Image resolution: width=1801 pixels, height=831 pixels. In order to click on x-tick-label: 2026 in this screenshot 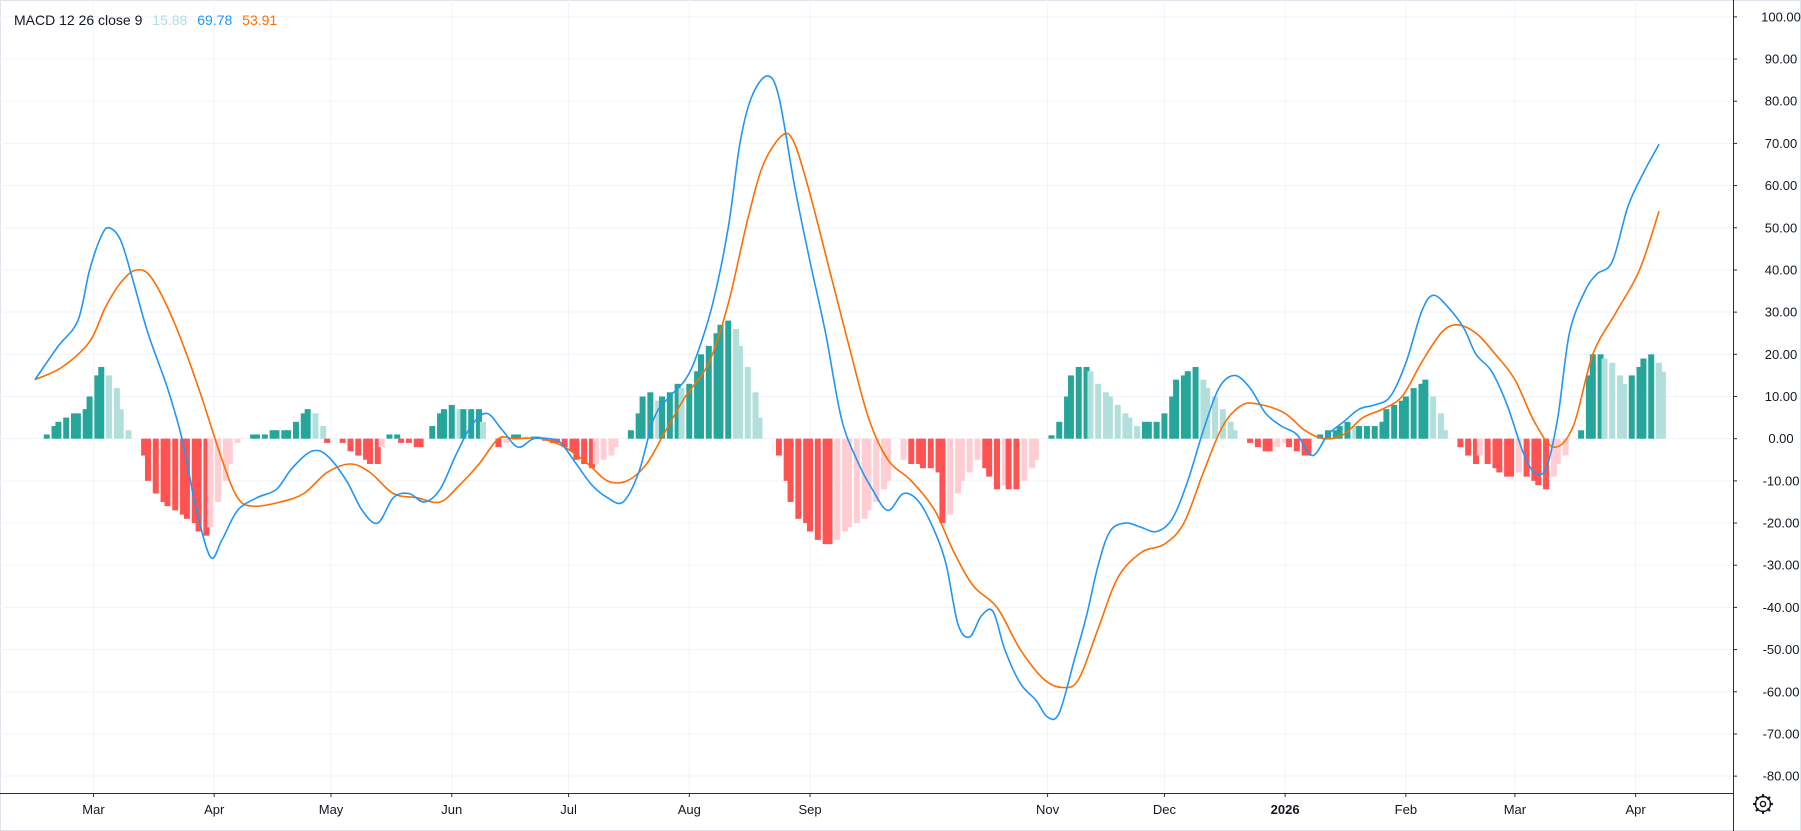, I will do `click(1285, 809)`.